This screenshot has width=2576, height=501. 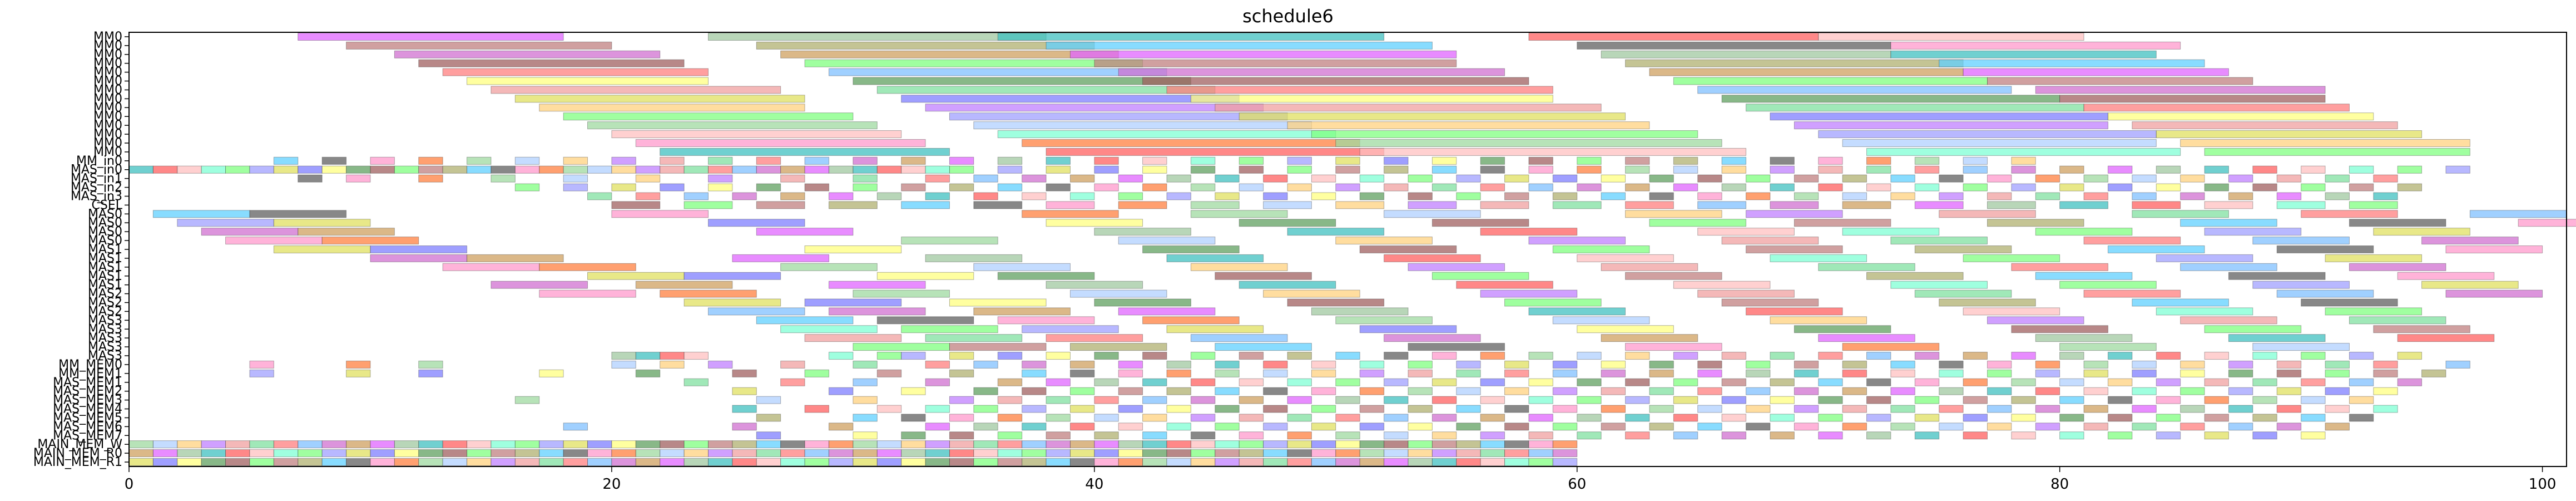 What do you see at coordinates (87, 427) in the screenshot?
I see `y-tick-label: MAS_MEM6` at bounding box center [87, 427].